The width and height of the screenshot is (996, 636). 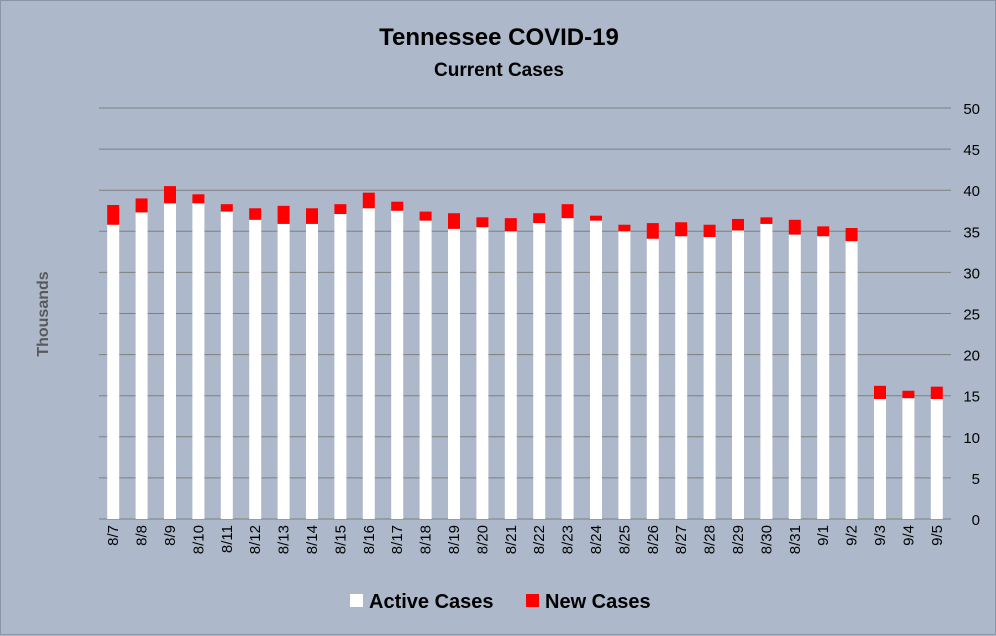 I want to click on x-tick-label: 8/10, so click(x=198, y=539).